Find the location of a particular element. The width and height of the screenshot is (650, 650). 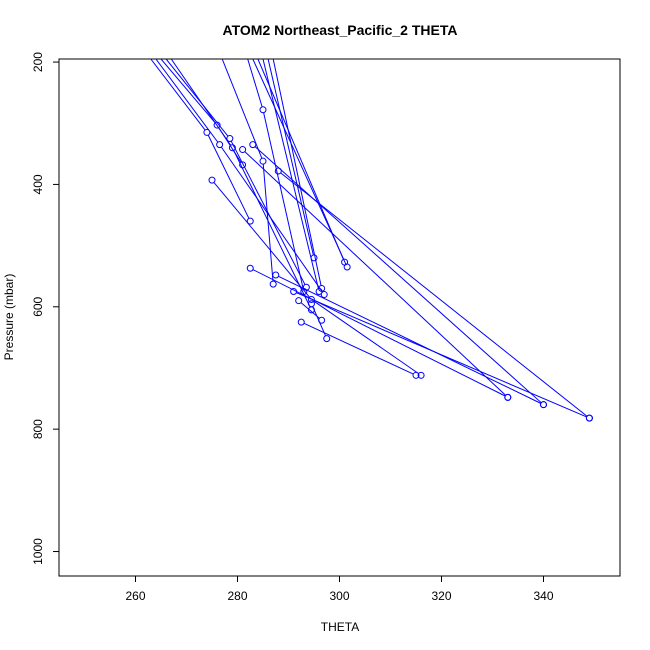

y-axis: 200 400 600 800 1000 is located at coordinates (45, 308).